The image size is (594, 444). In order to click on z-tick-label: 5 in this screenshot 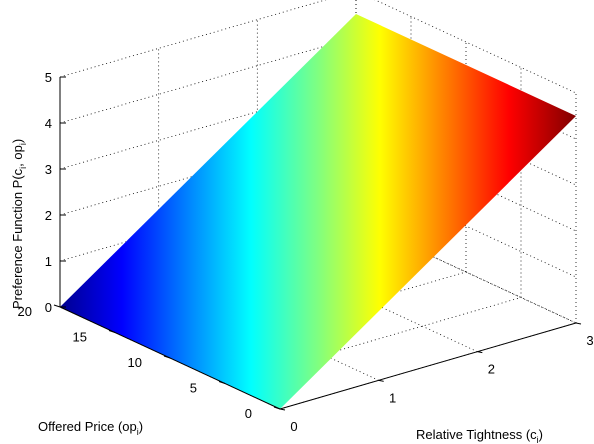, I will do `click(48, 77)`.